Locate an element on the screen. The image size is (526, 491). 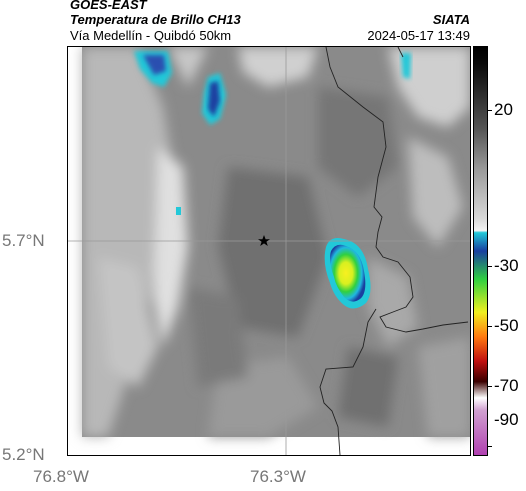
colorbar-tick-label: -90 is located at coordinates (506, 419).